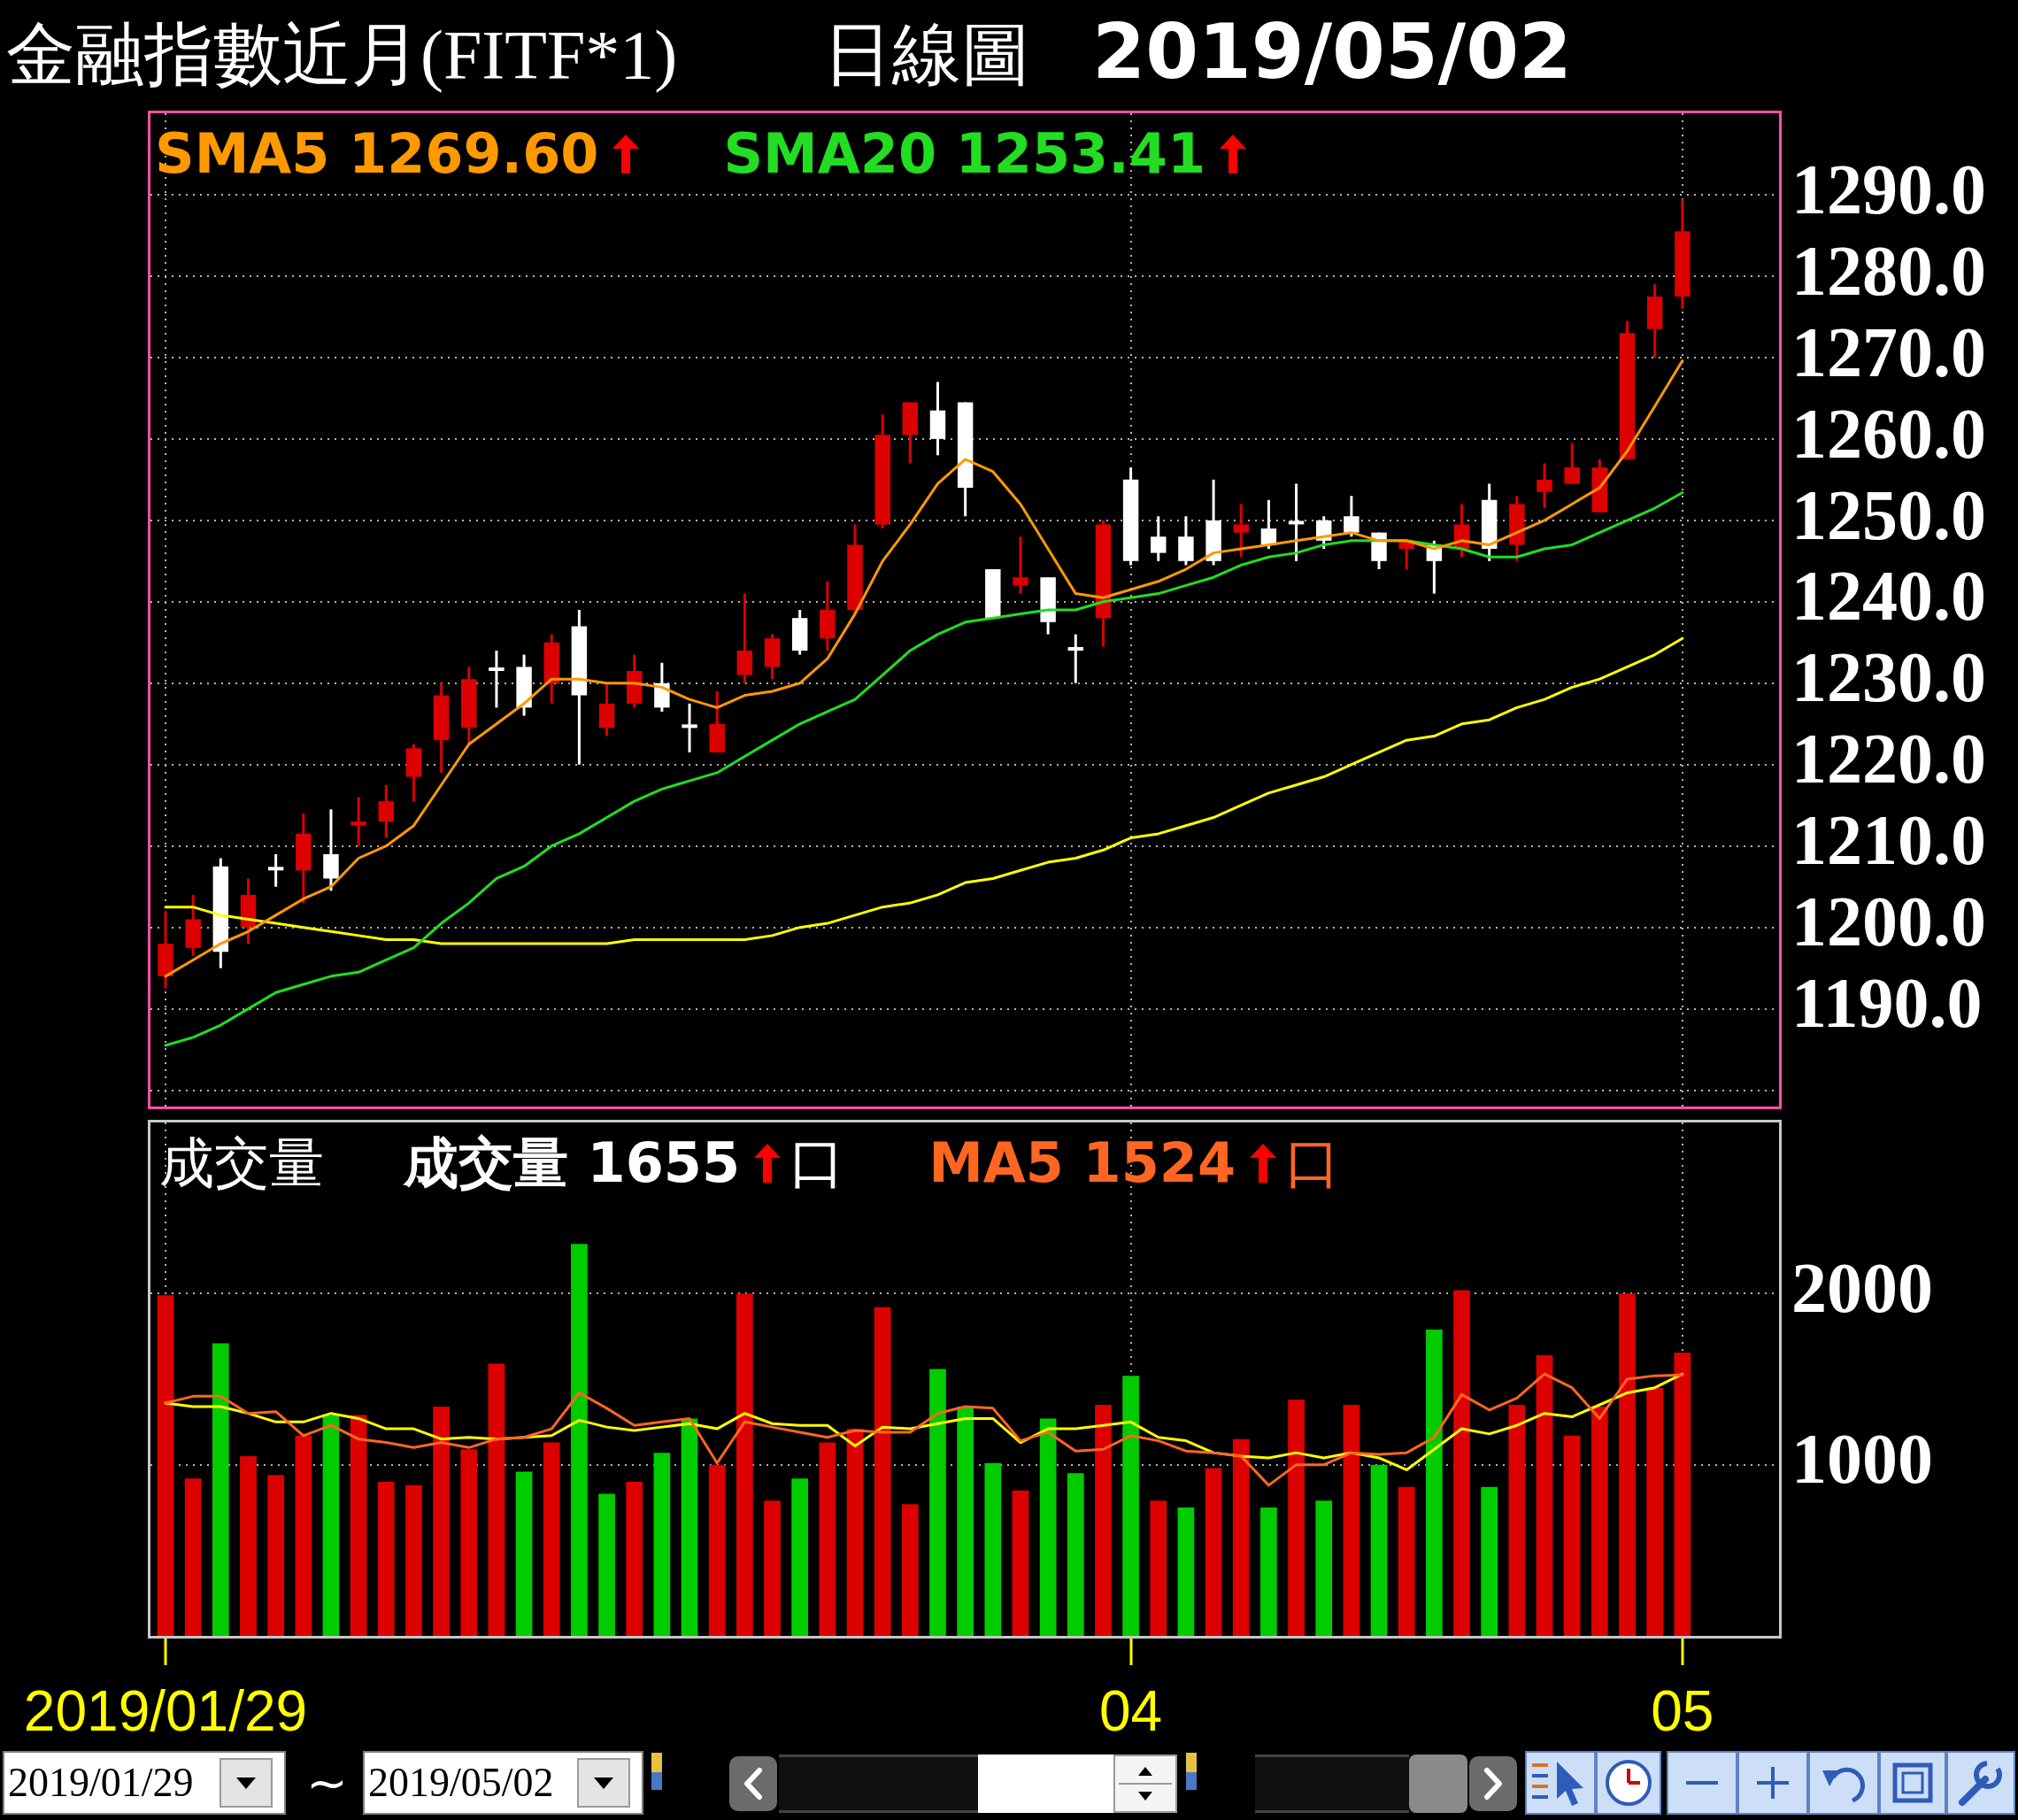 The image size is (2018, 1820). Describe the element at coordinates (1888, 270) in the screenshot. I see `y-tick-label: 1280.0` at that location.